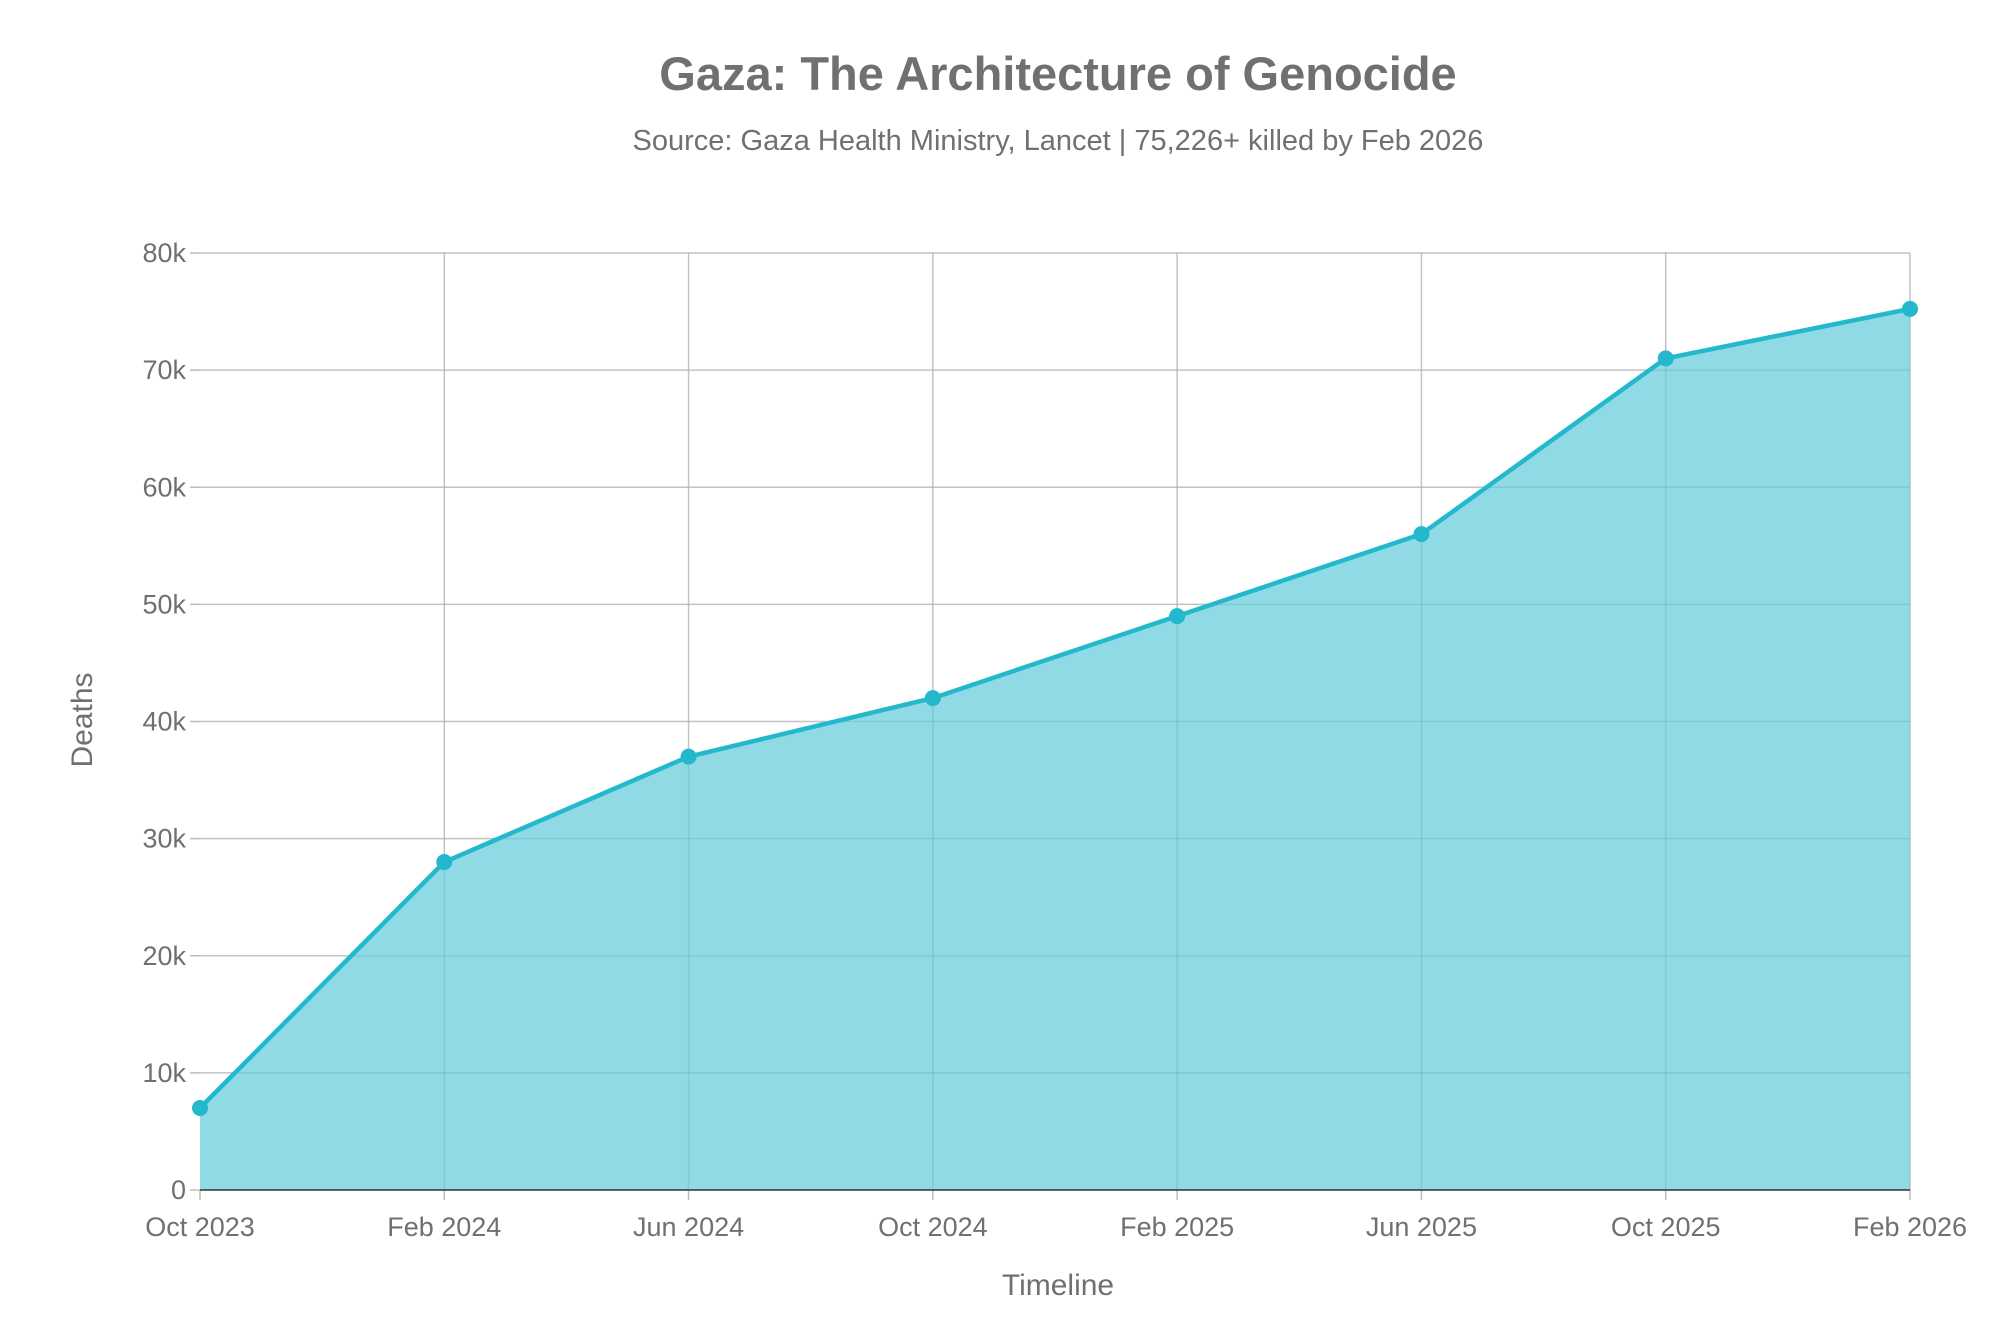 The height and width of the screenshot is (1333, 2000). Describe the element at coordinates (164, 487) in the screenshot. I see `y-tick-label: 60k` at that location.